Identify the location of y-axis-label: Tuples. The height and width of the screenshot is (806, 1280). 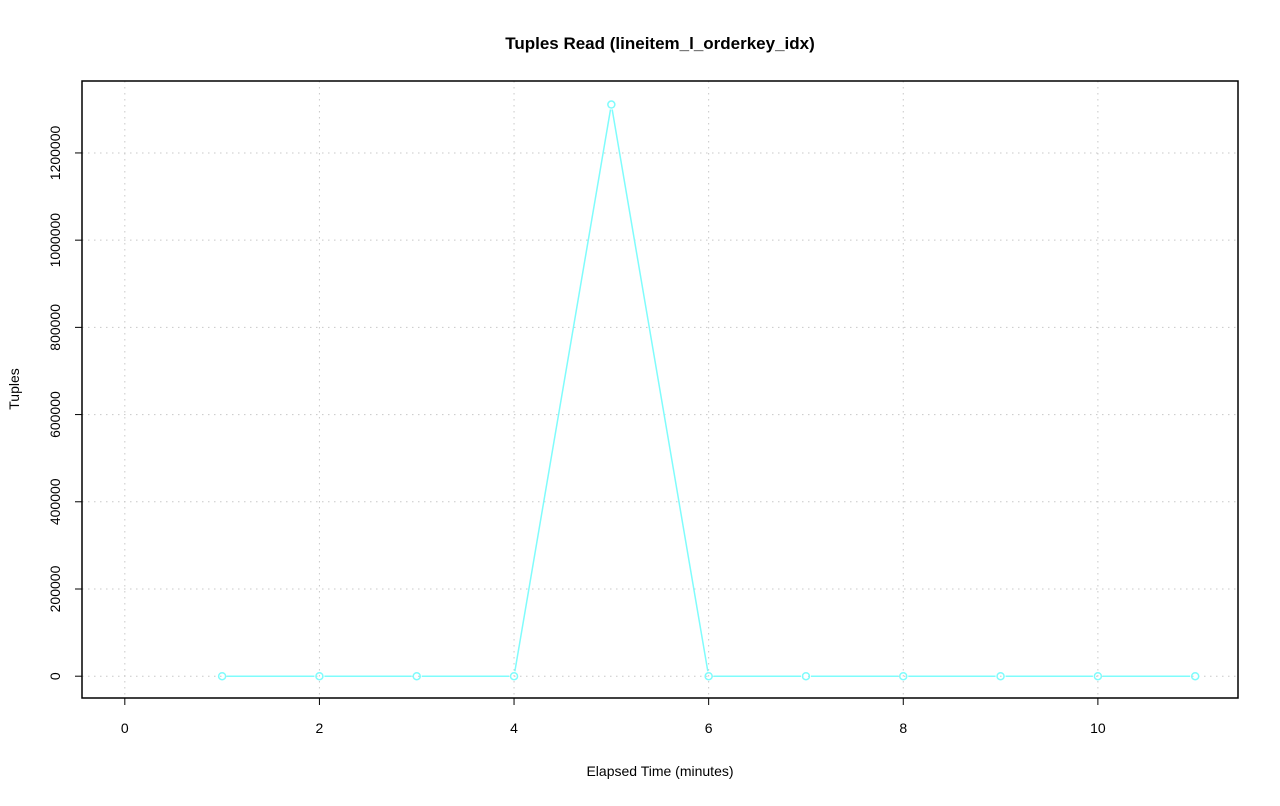
(14, 389).